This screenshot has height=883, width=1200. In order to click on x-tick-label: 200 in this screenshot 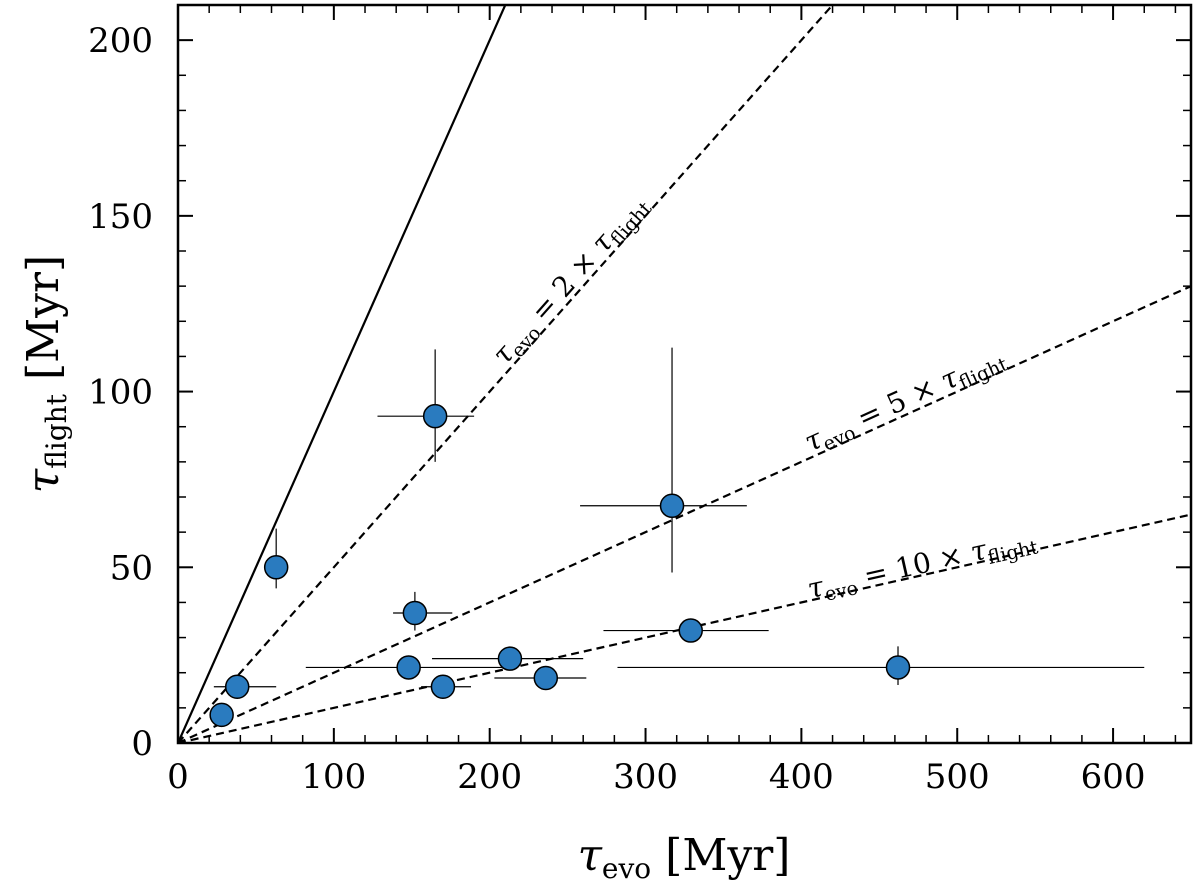, I will do `click(489, 777)`.